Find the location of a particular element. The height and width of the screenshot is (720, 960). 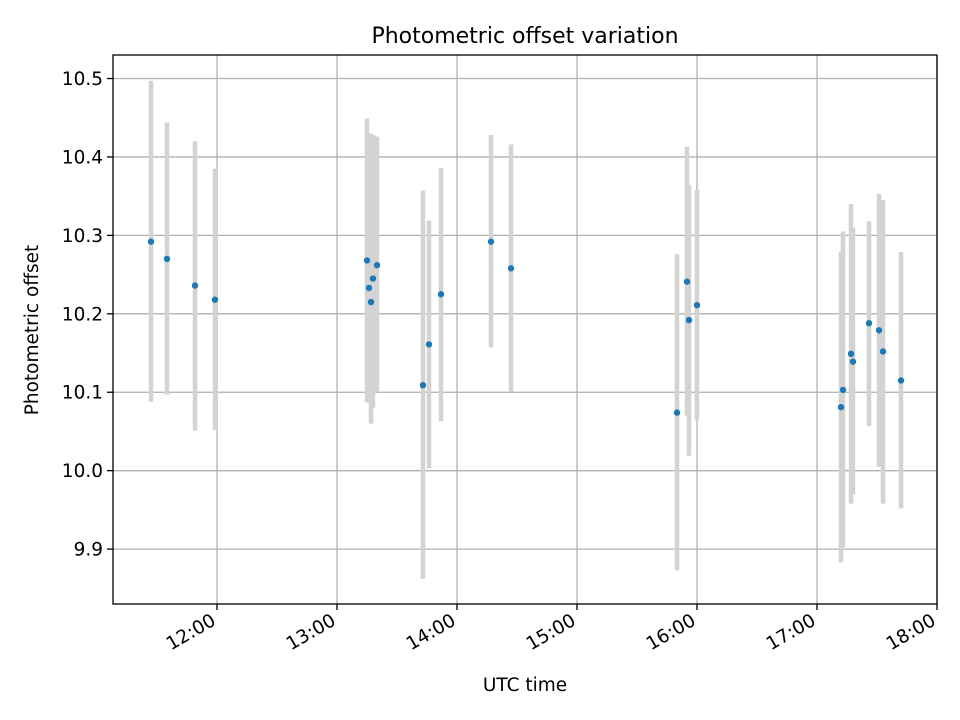

y-tick-label: 10.0 is located at coordinates (82, 471).